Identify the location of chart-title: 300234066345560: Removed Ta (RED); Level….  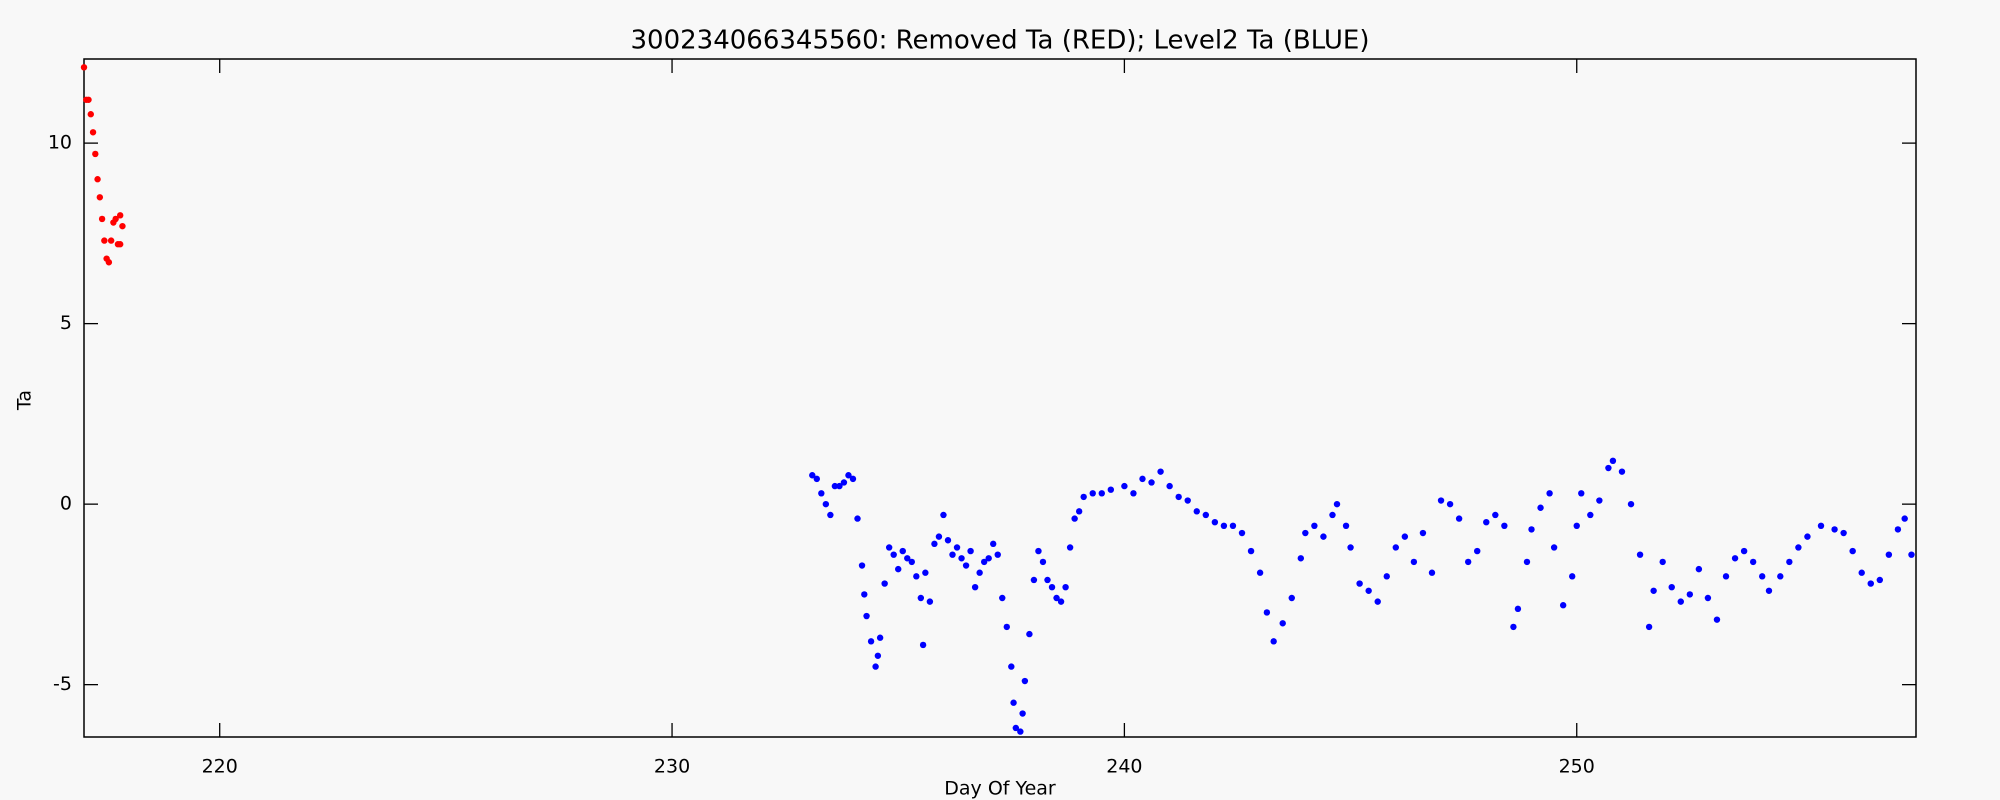
(999, 41).